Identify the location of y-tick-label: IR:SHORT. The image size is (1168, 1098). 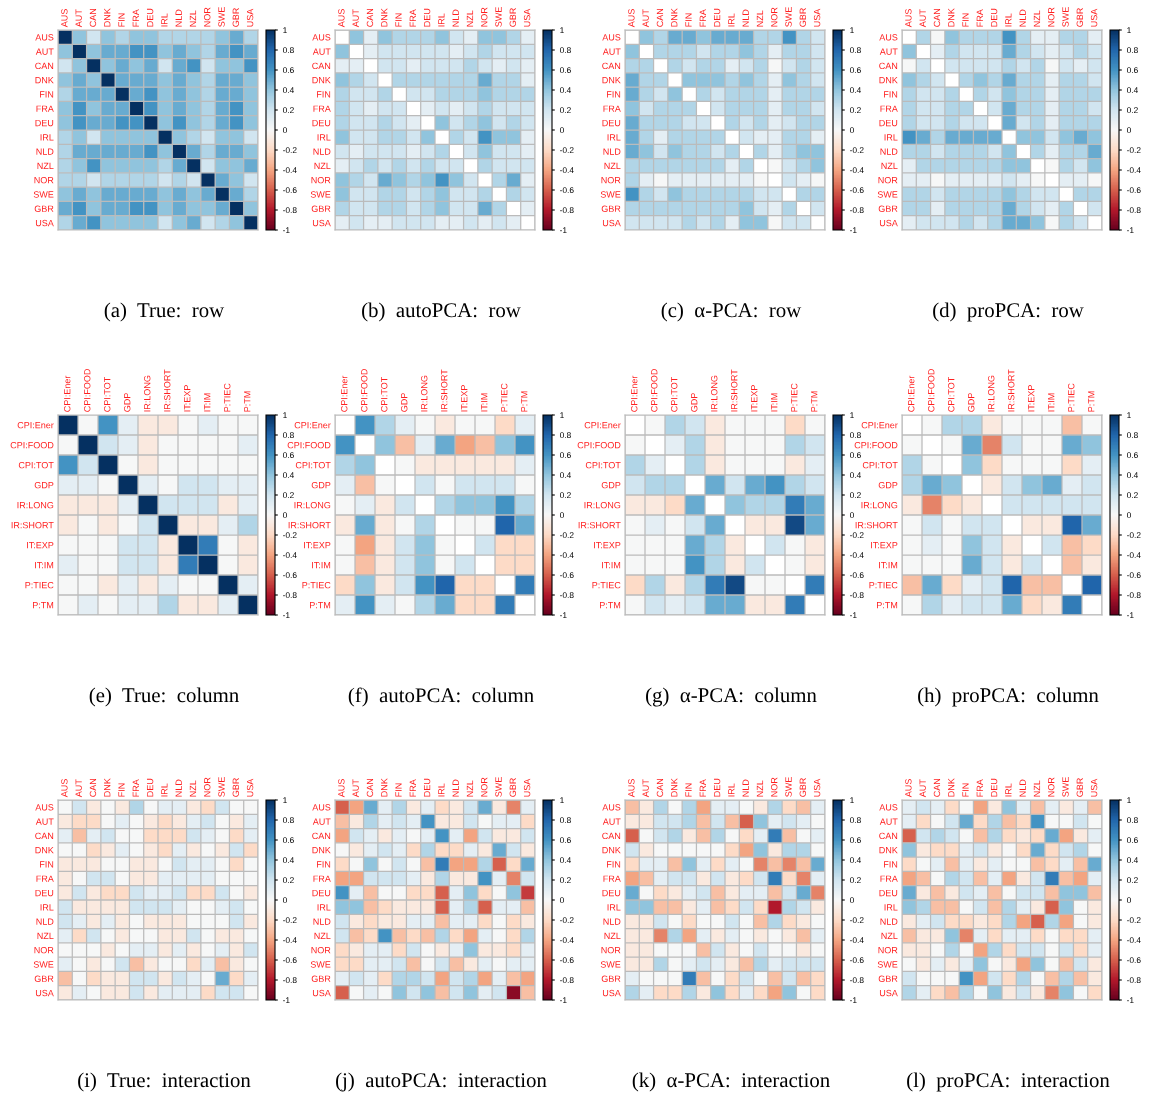
(599, 525).